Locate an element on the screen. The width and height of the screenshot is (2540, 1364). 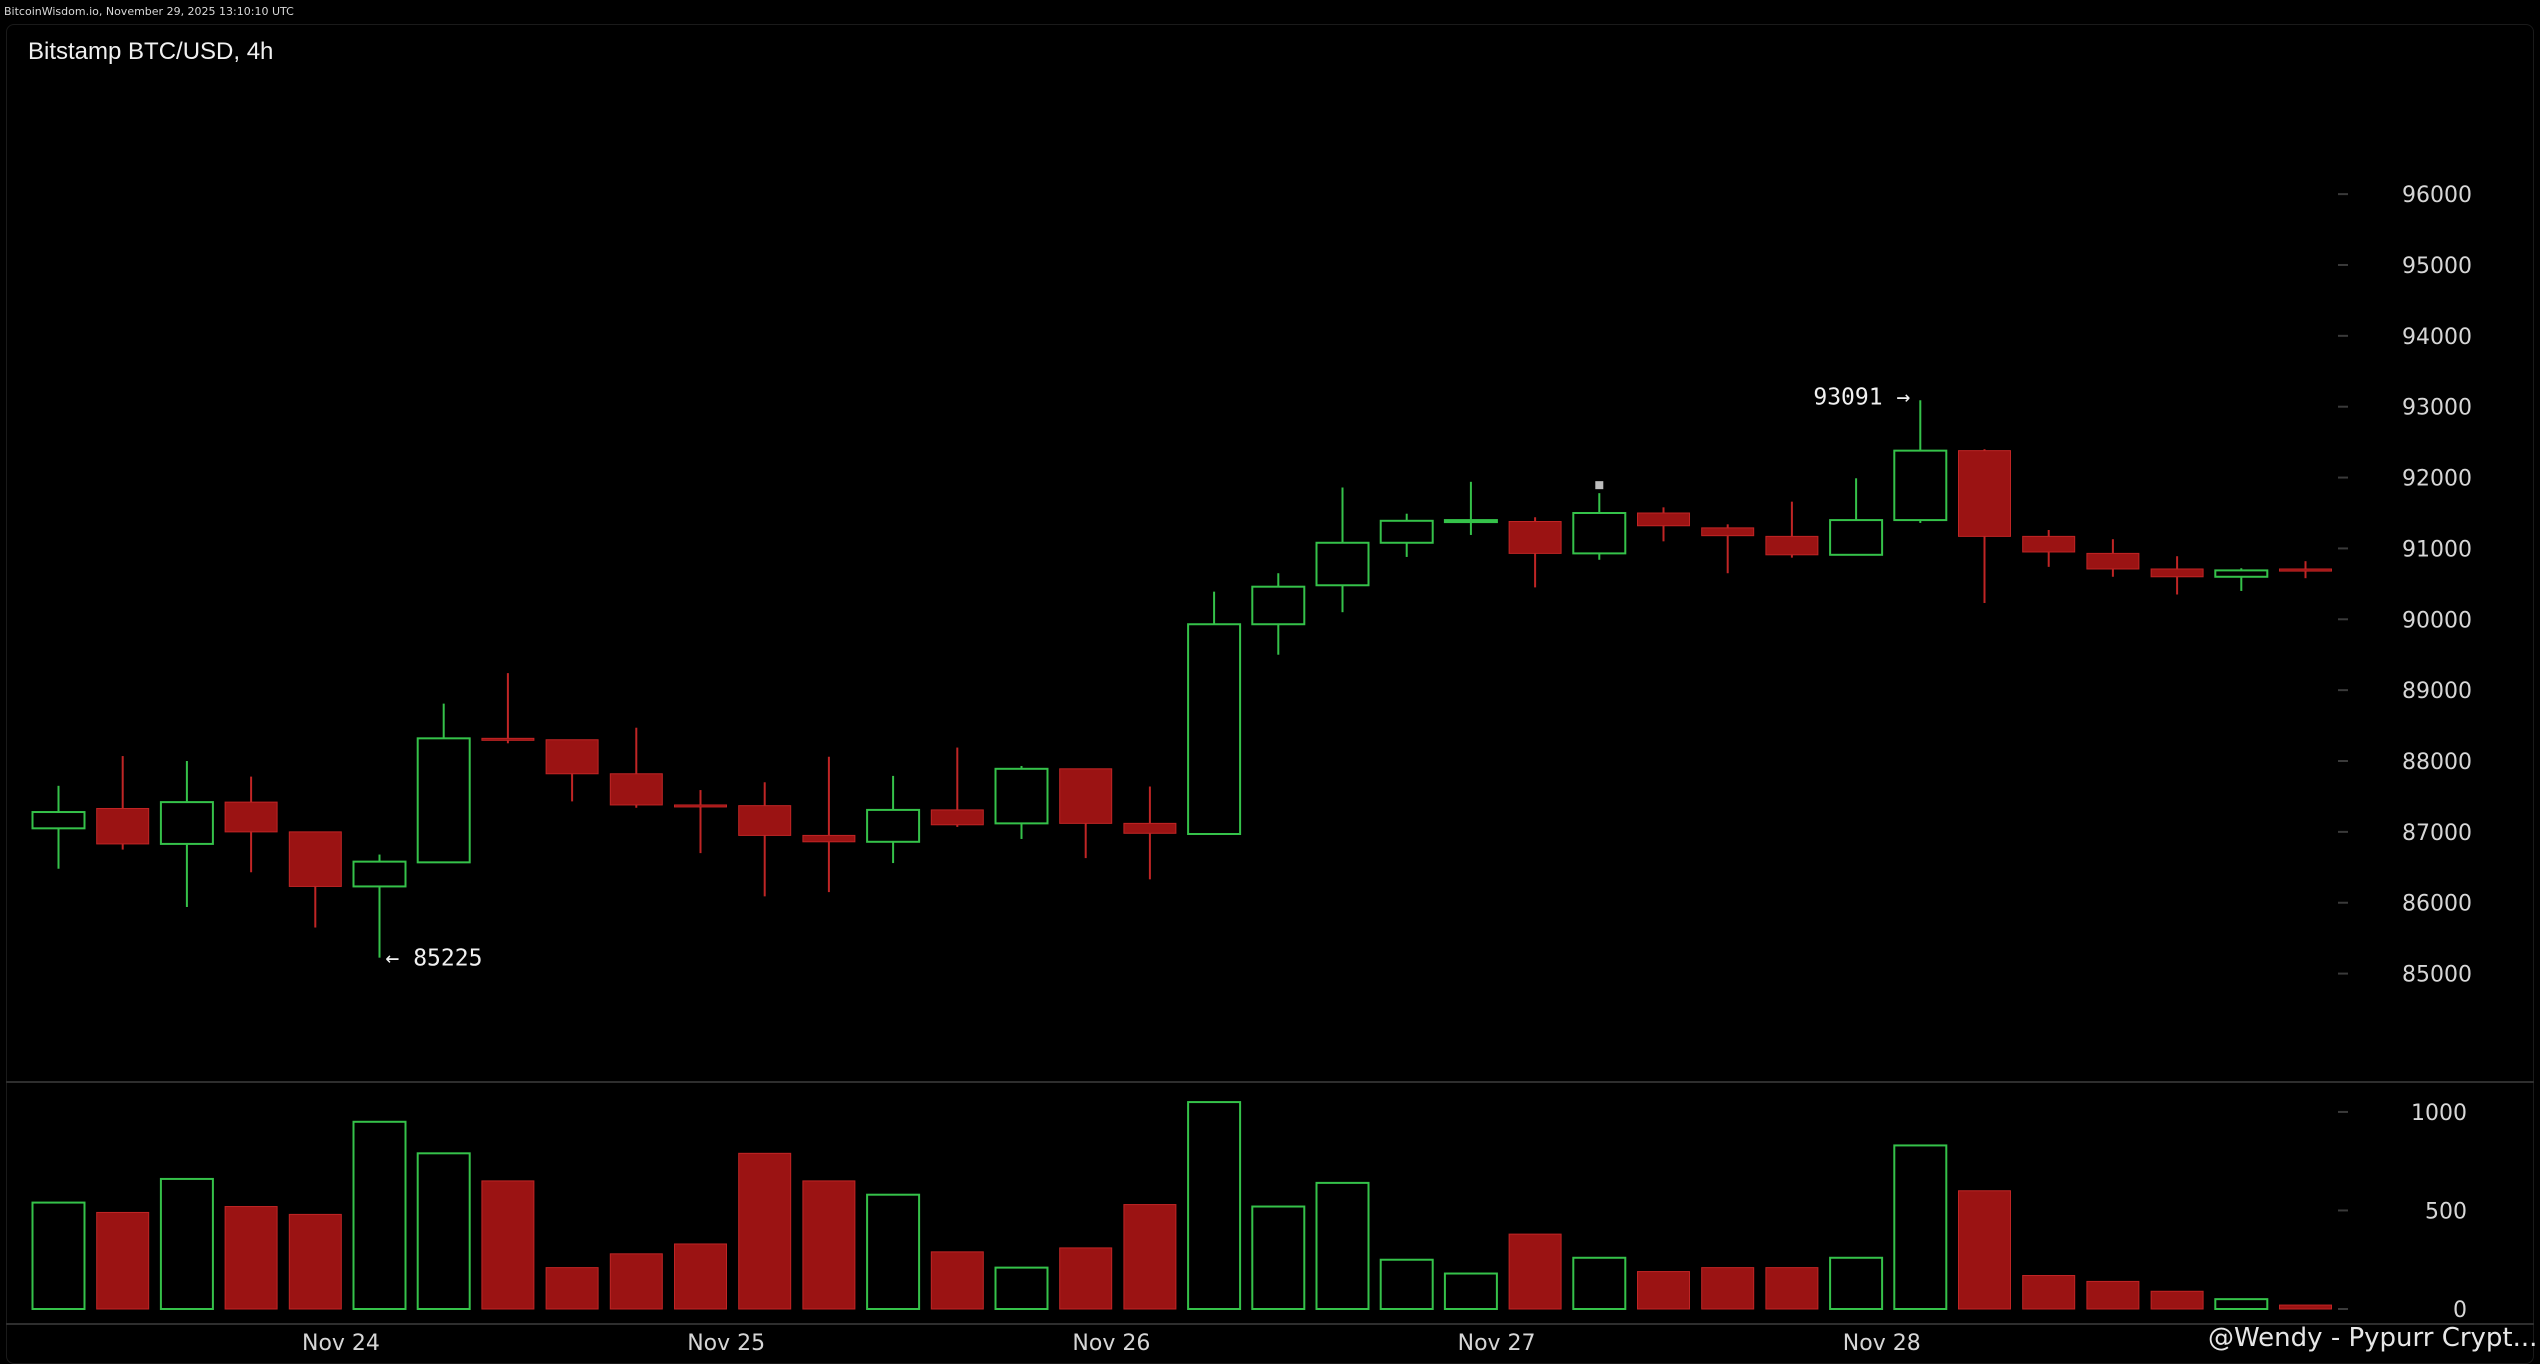
date-tick-label: Nov 26 is located at coordinates (1111, 1343).